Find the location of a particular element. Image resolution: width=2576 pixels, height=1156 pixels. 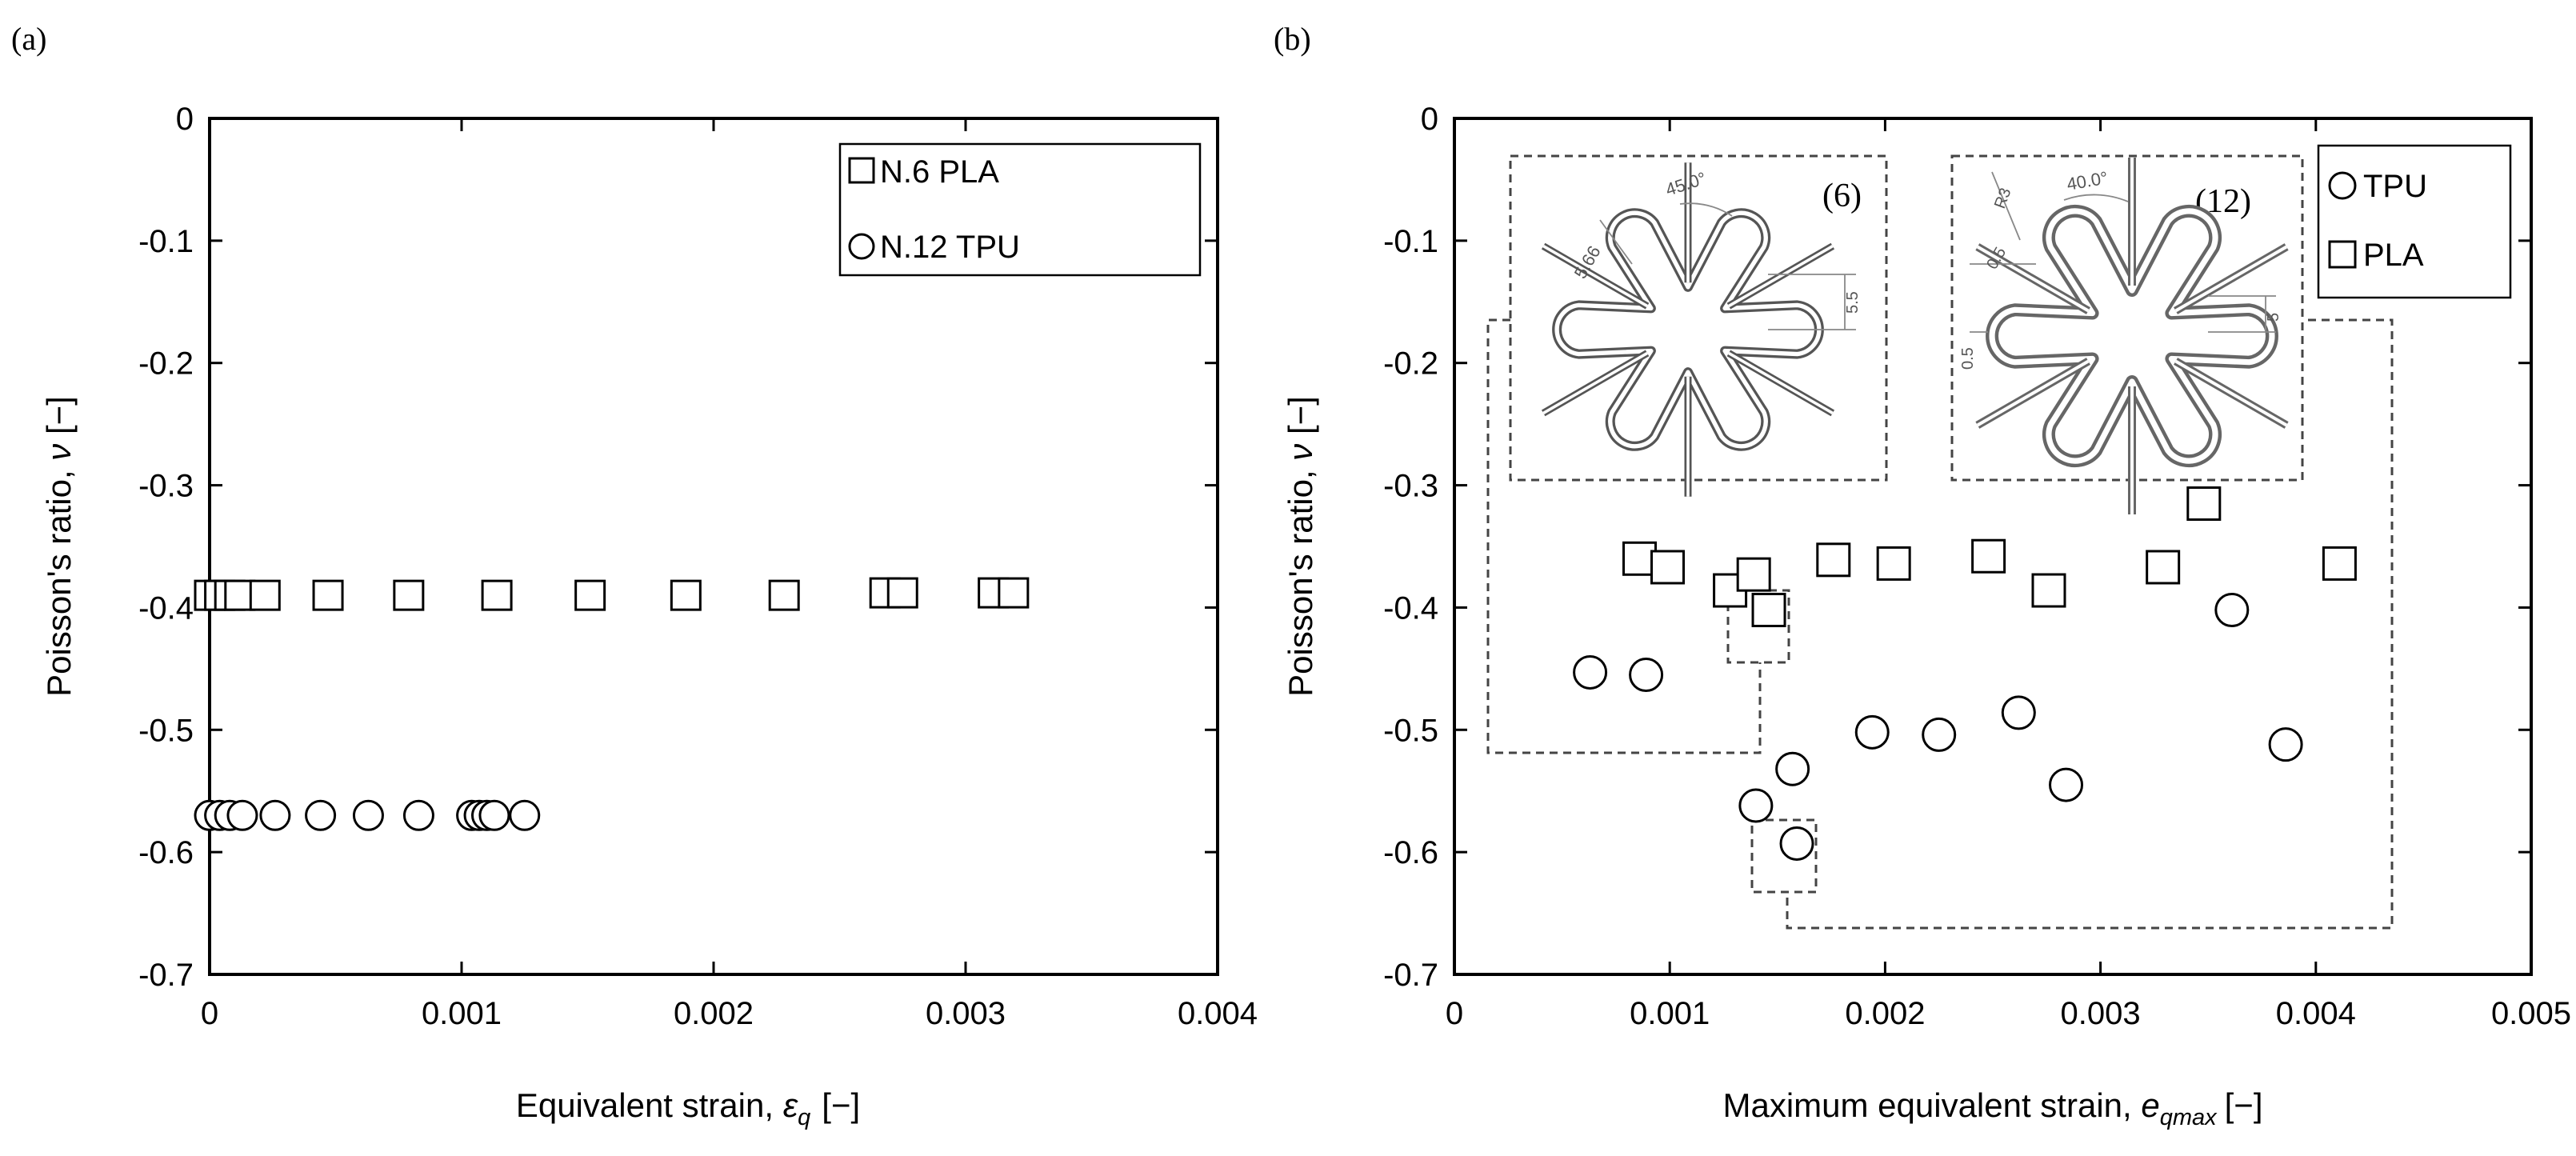

inset-6: (6) 45.0° 5.66 5.5 is located at coordinates (1698, 325).